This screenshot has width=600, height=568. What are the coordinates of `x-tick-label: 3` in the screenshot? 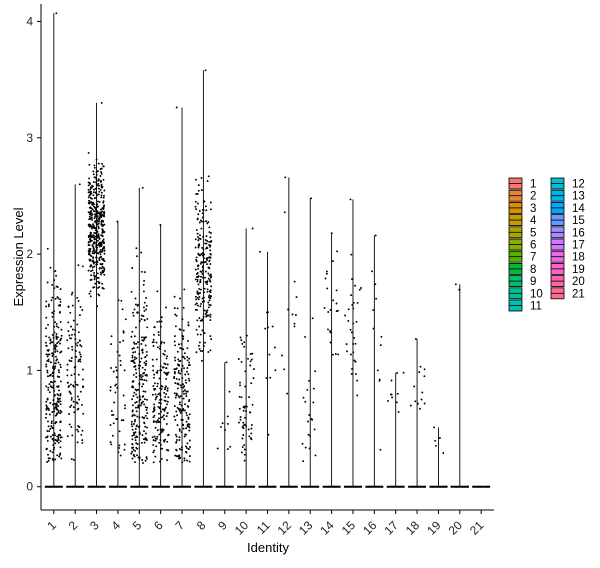 It's located at (94, 525).